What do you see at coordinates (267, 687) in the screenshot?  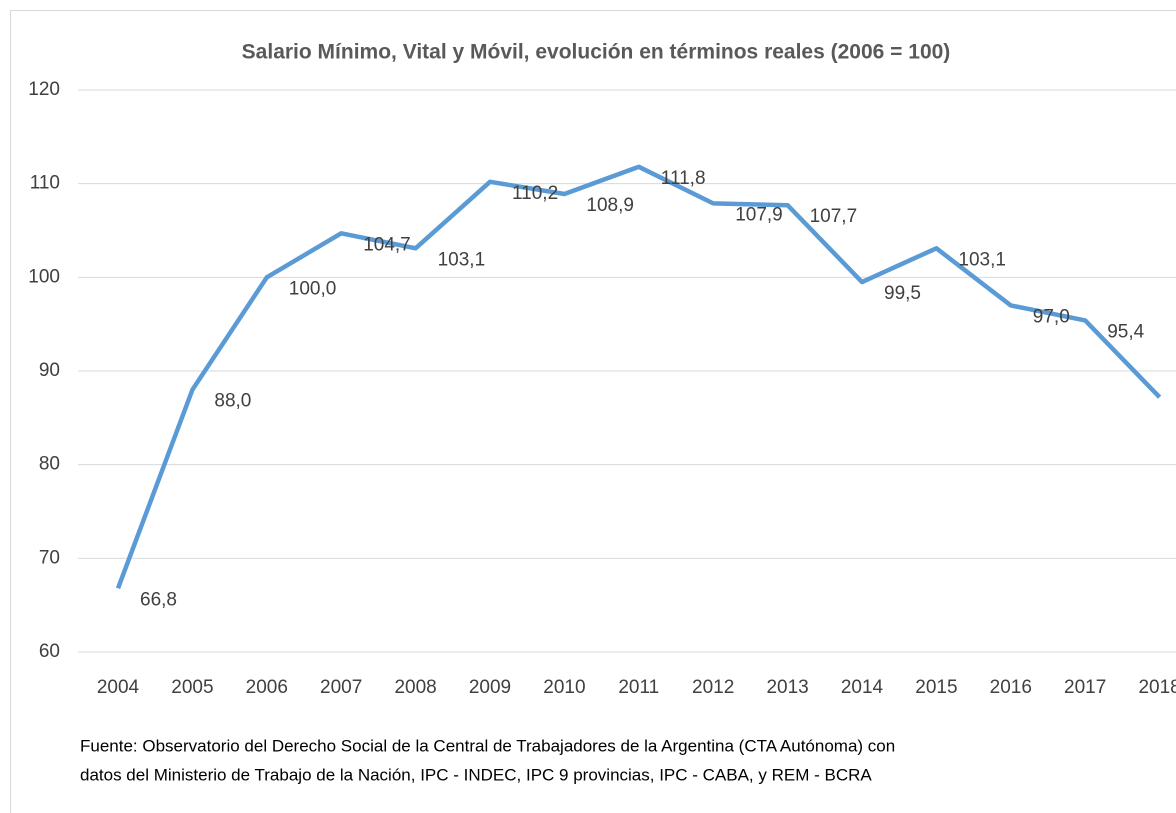 I see `x-tick-label: 2006` at bounding box center [267, 687].